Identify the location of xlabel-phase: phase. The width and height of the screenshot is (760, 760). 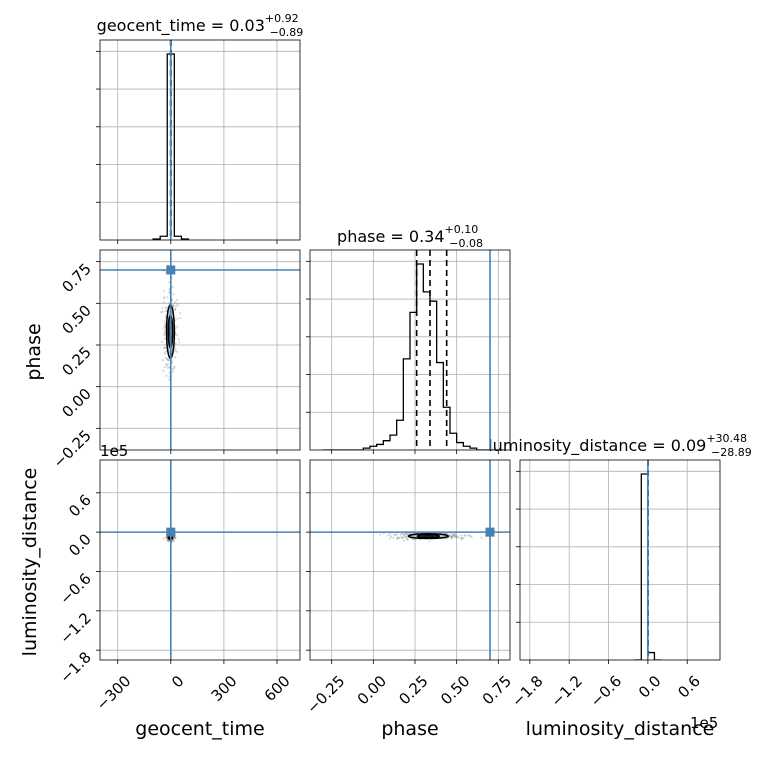
(409, 729).